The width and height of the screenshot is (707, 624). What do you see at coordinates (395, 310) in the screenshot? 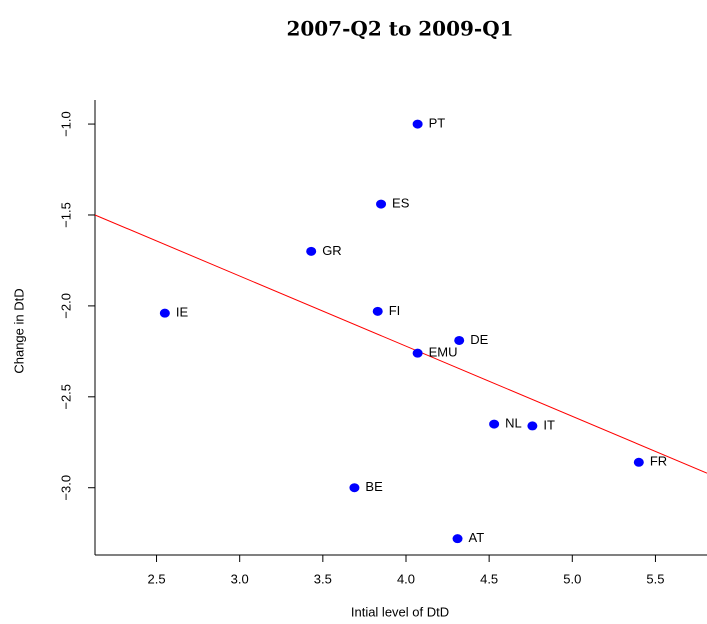
I see `point-label: FI` at bounding box center [395, 310].